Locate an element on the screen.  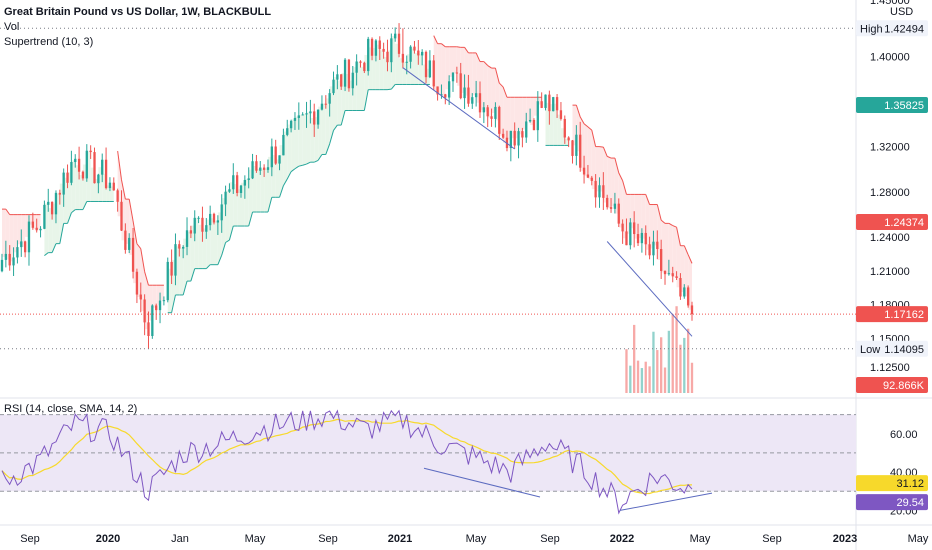
price-tick-label: 1.45000 is located at coordinates (890, 3).